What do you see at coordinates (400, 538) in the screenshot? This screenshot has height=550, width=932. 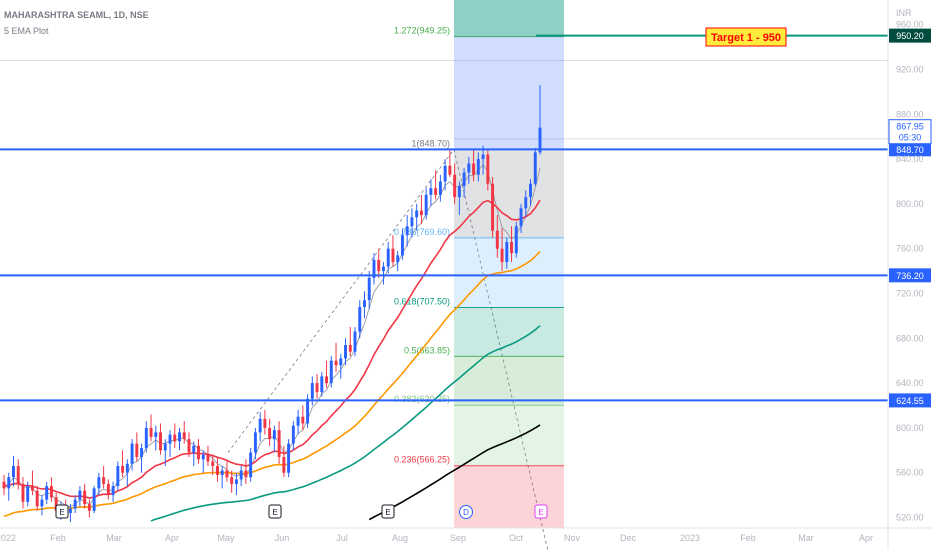 I see `time-tick-label: Aug` at bounding box center [400, 538].